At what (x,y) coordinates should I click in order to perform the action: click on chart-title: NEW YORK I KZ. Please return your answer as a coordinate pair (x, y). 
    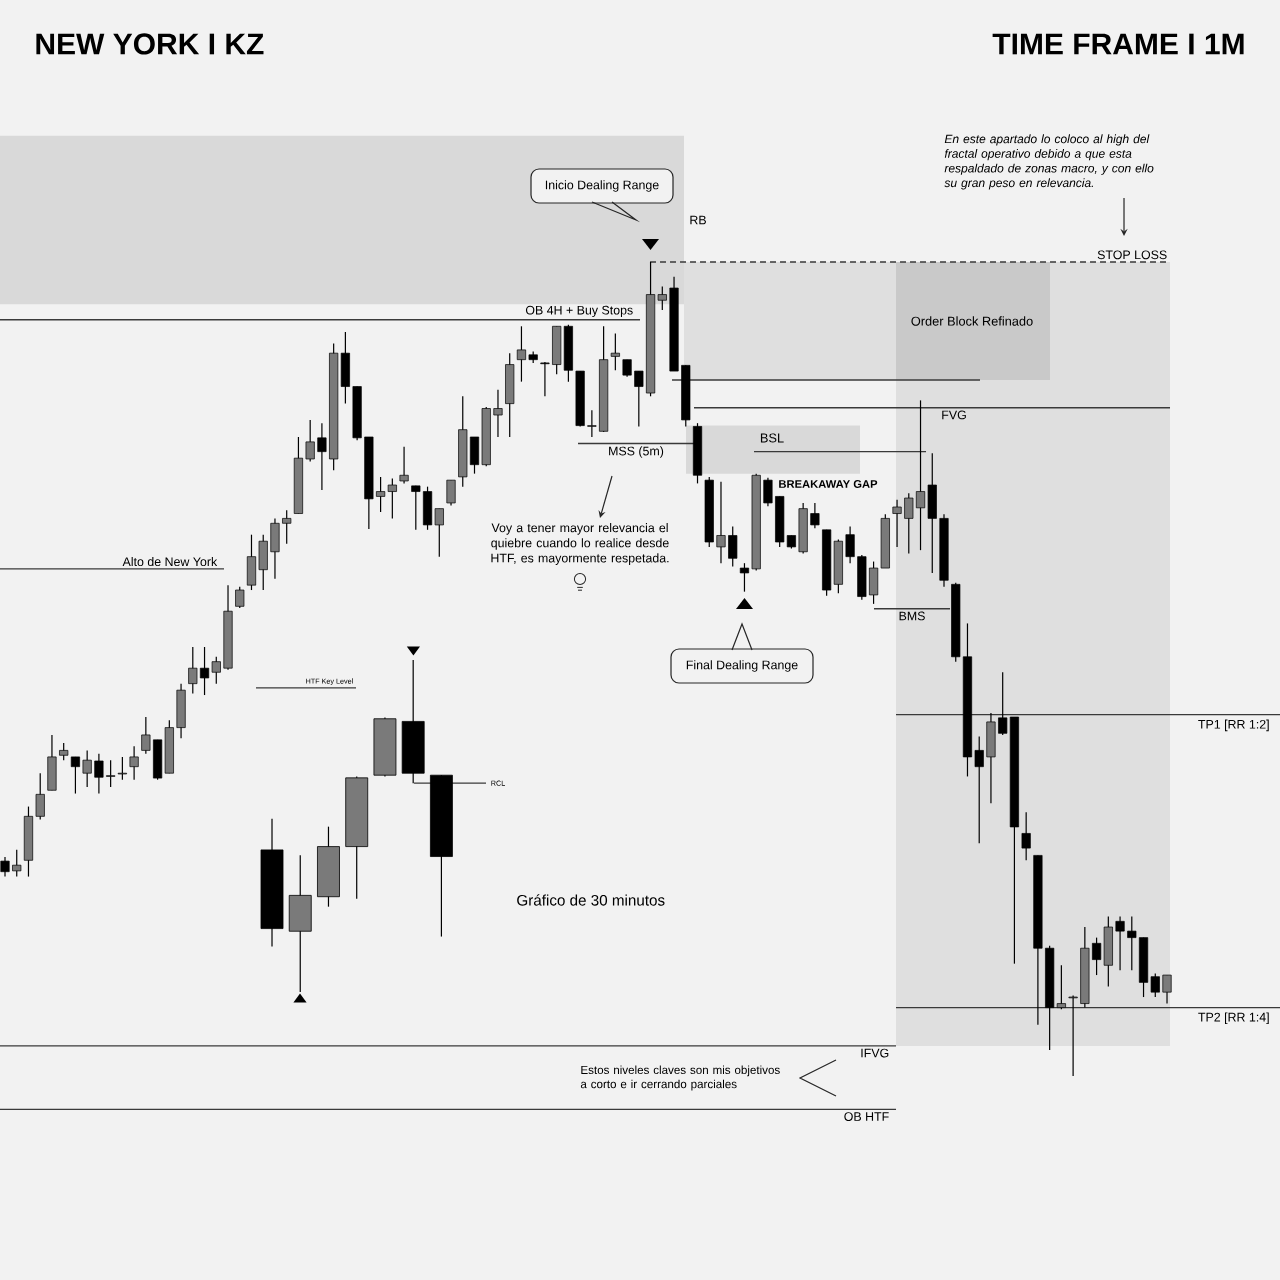
    Looking at the image, I should click on (150, 44).